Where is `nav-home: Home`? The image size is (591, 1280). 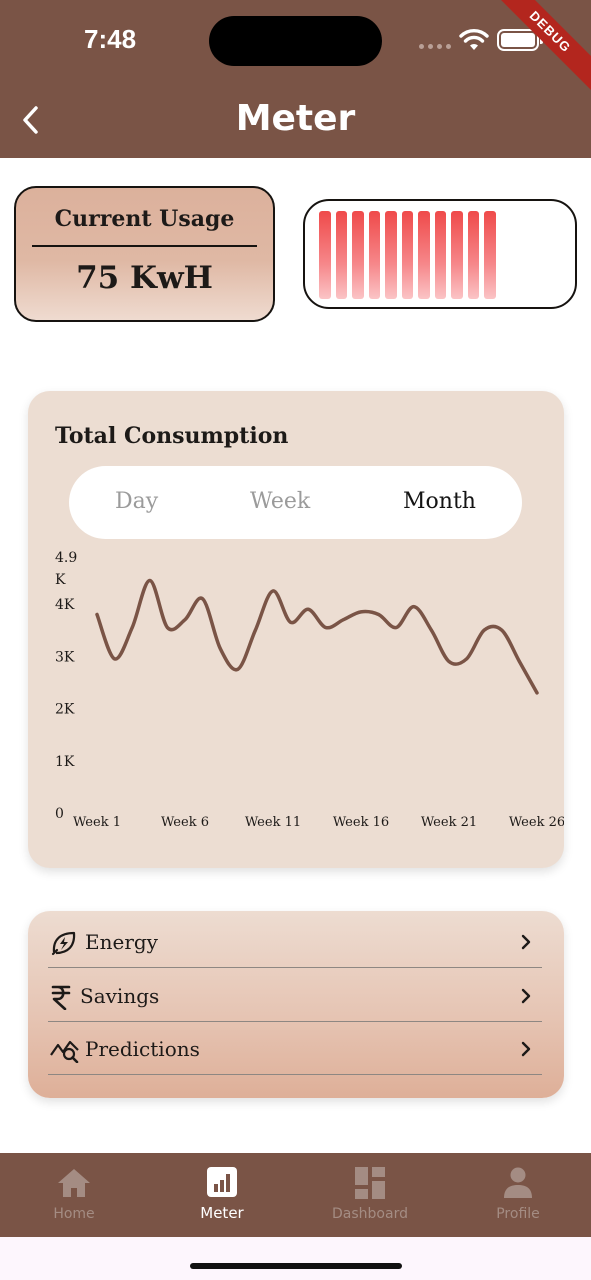 nav-home: Home is located at coordinates (74, 1195).